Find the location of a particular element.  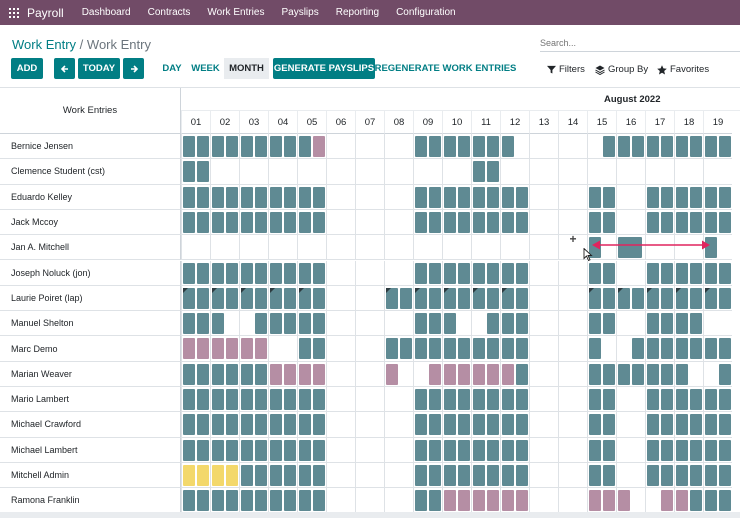

employee-row-label: Michael Lambert is located at coordinates (90, 450).